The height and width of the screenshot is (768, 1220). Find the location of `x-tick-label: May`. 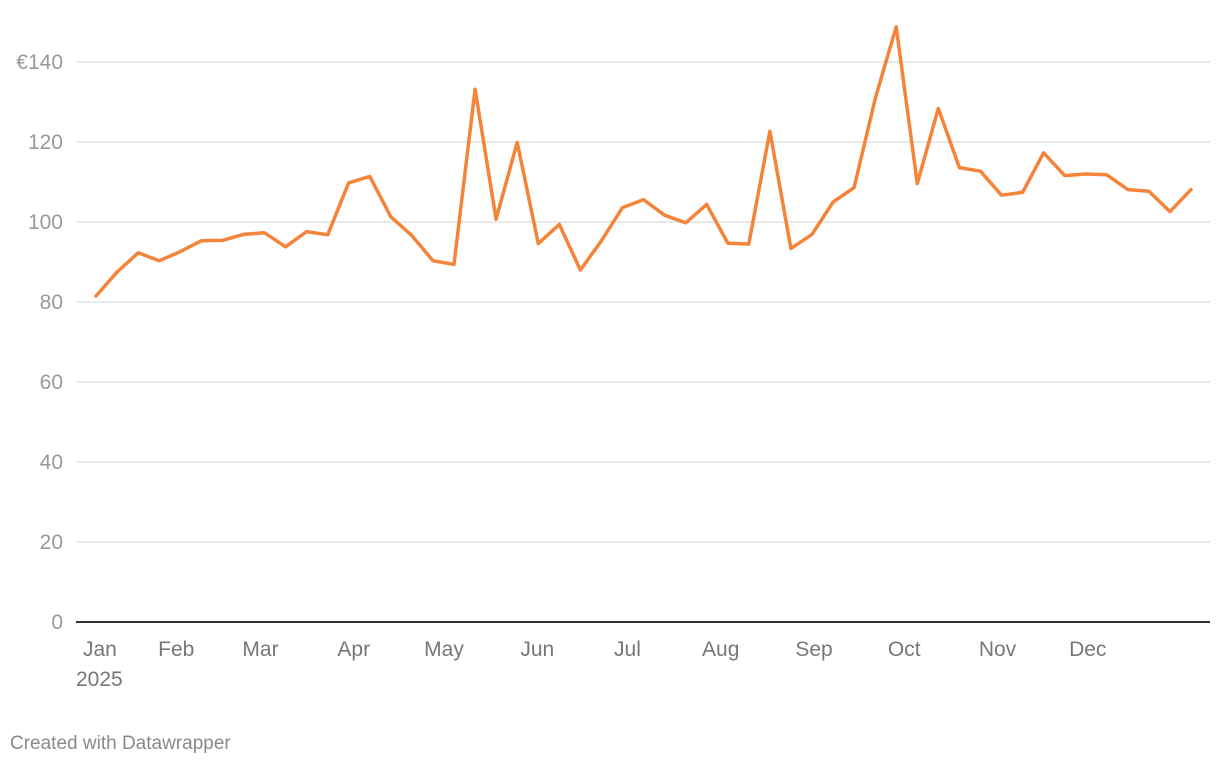

x-tick-label: May is located at coordinates (444, 649).